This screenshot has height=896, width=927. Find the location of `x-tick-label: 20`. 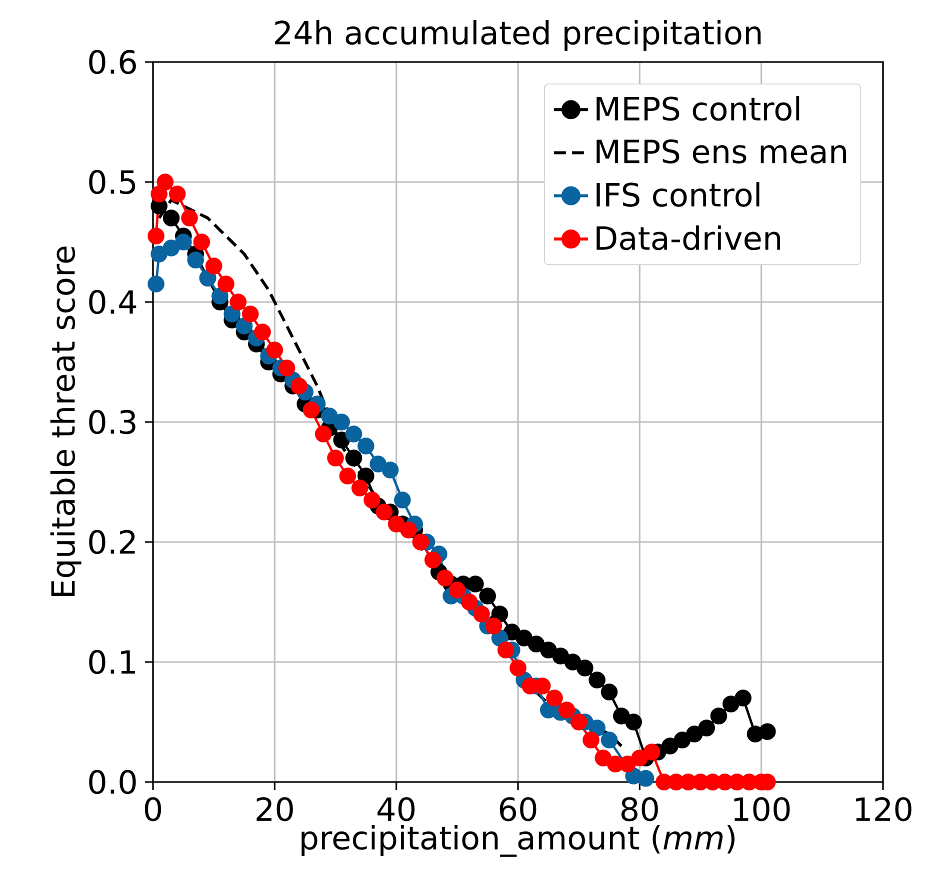

x-tick-label: 20 is located at coordinates (274, 809).